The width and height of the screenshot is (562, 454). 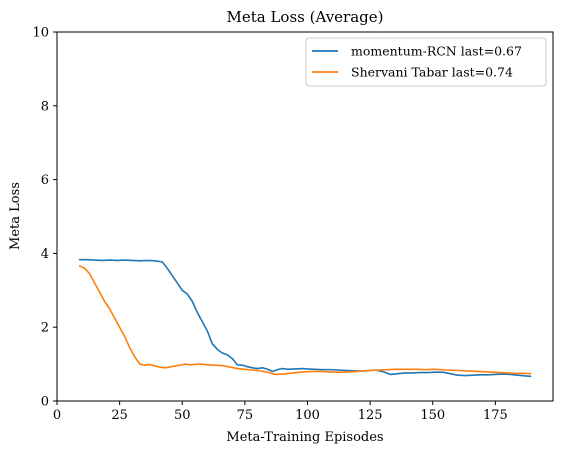 I want to click on legend-box, so click(x=426, y=62).